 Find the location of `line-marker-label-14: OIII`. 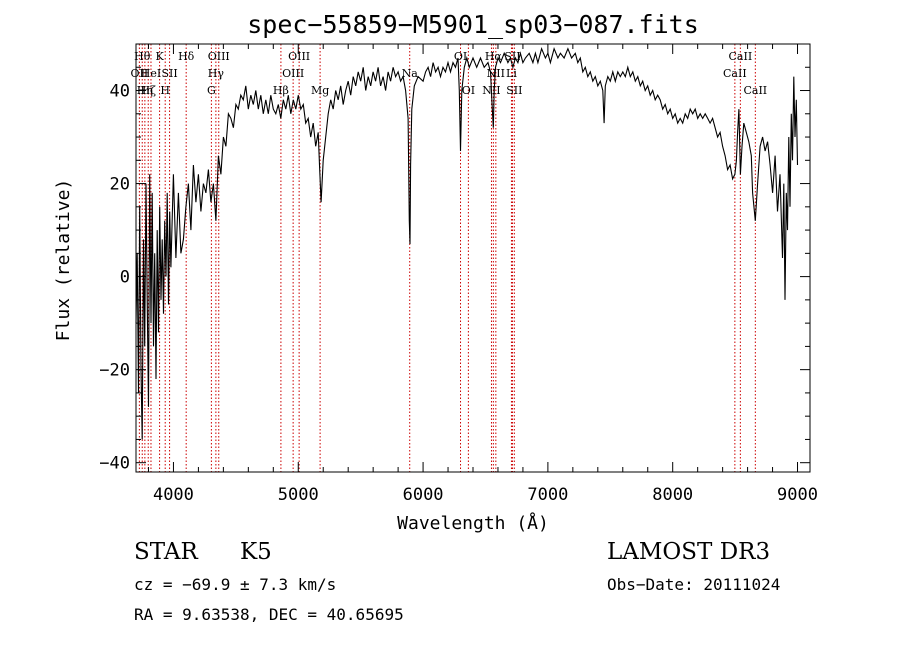

line-marker-label-14: OIII is located at coordinates (299, 56).